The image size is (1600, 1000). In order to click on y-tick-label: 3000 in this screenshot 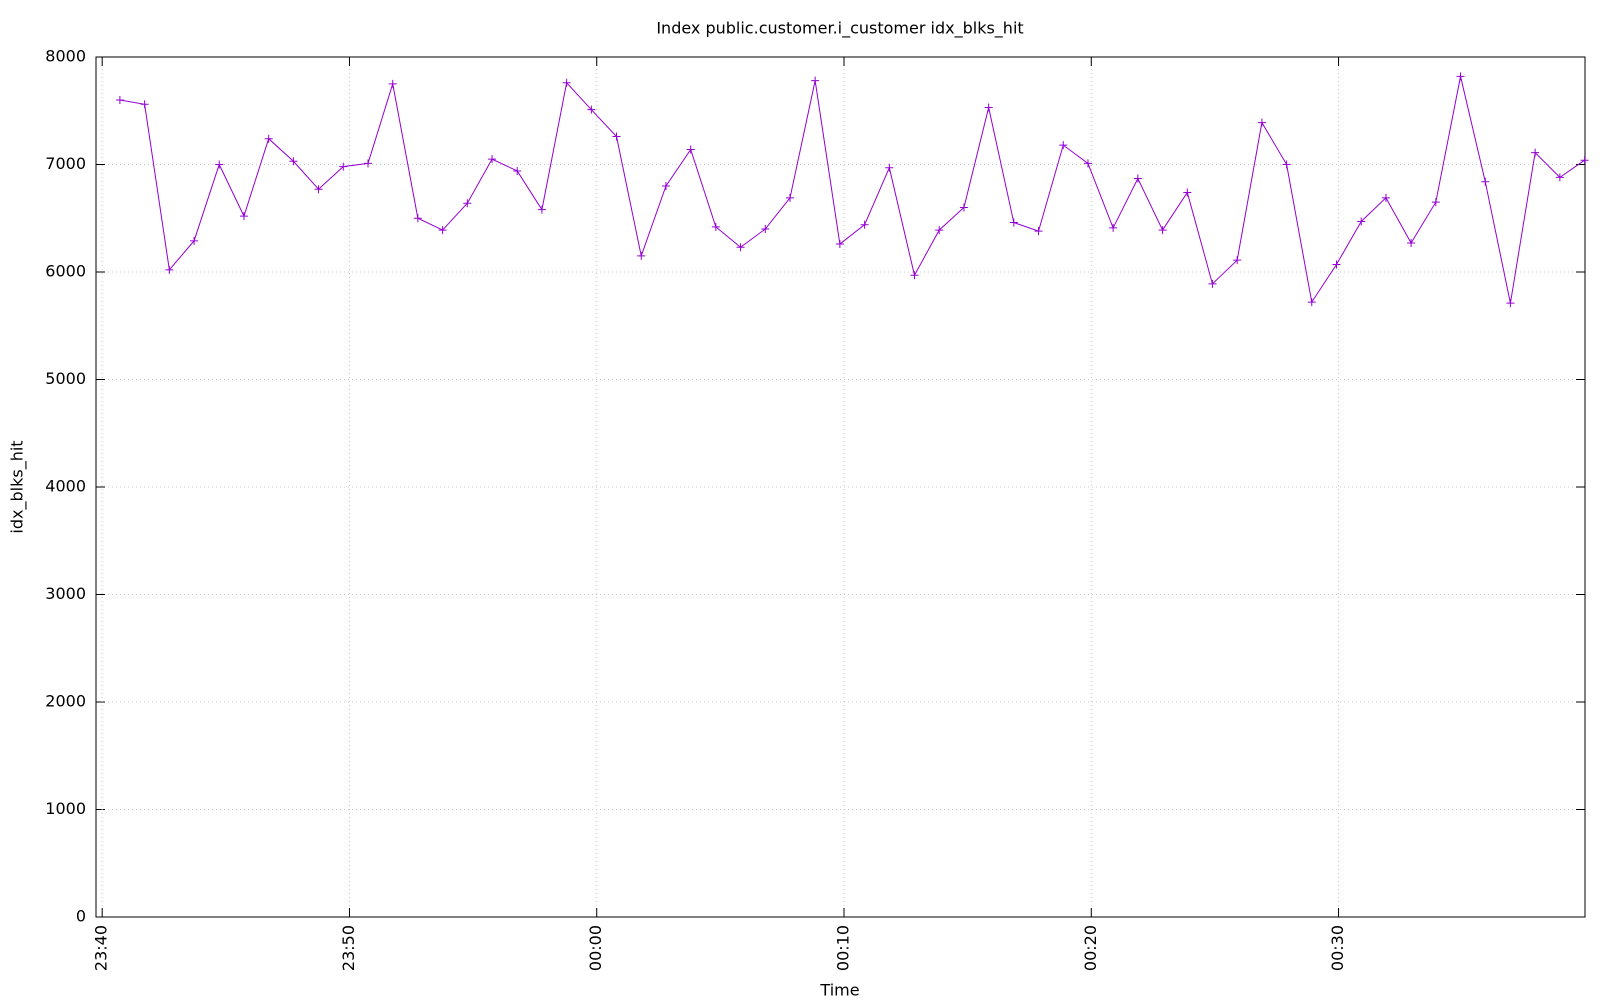, I will do `click(65, 593)`.